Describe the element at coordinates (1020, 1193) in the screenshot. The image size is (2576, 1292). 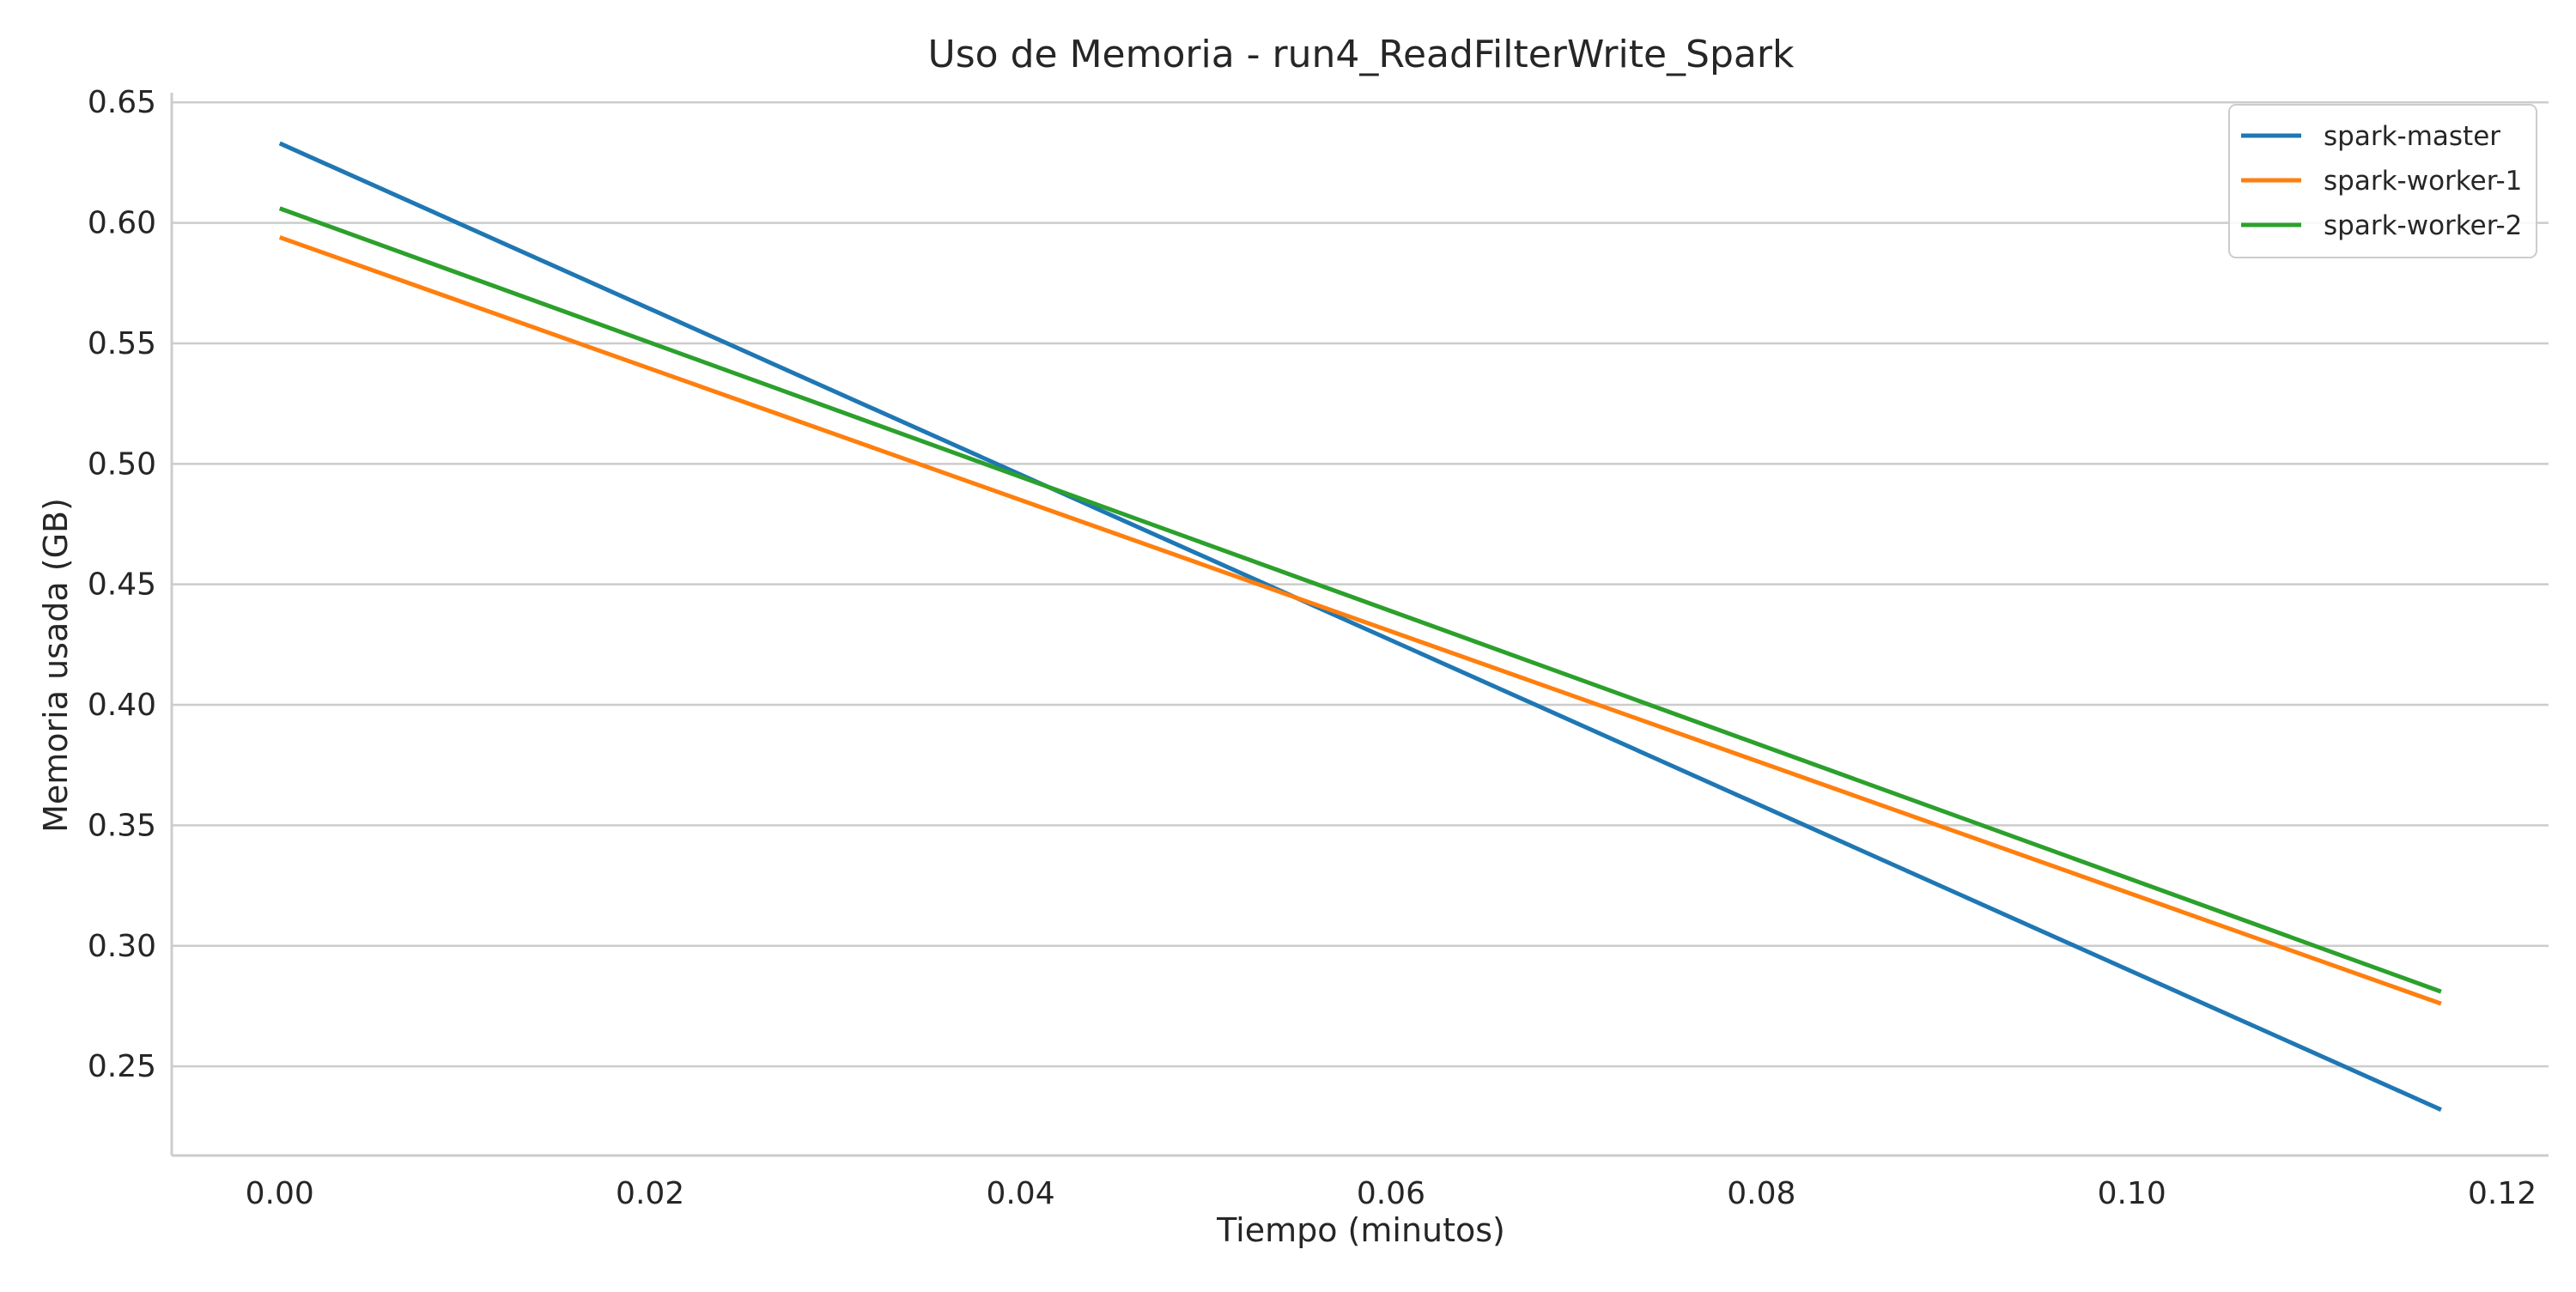
I see `x-tick-label: 0.04` at that location.